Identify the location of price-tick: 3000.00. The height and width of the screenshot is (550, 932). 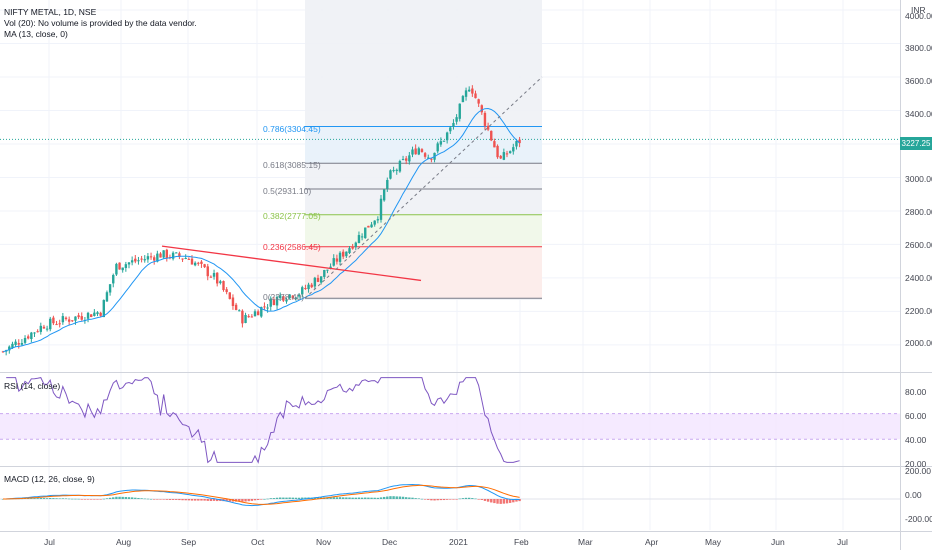
(918, 179).